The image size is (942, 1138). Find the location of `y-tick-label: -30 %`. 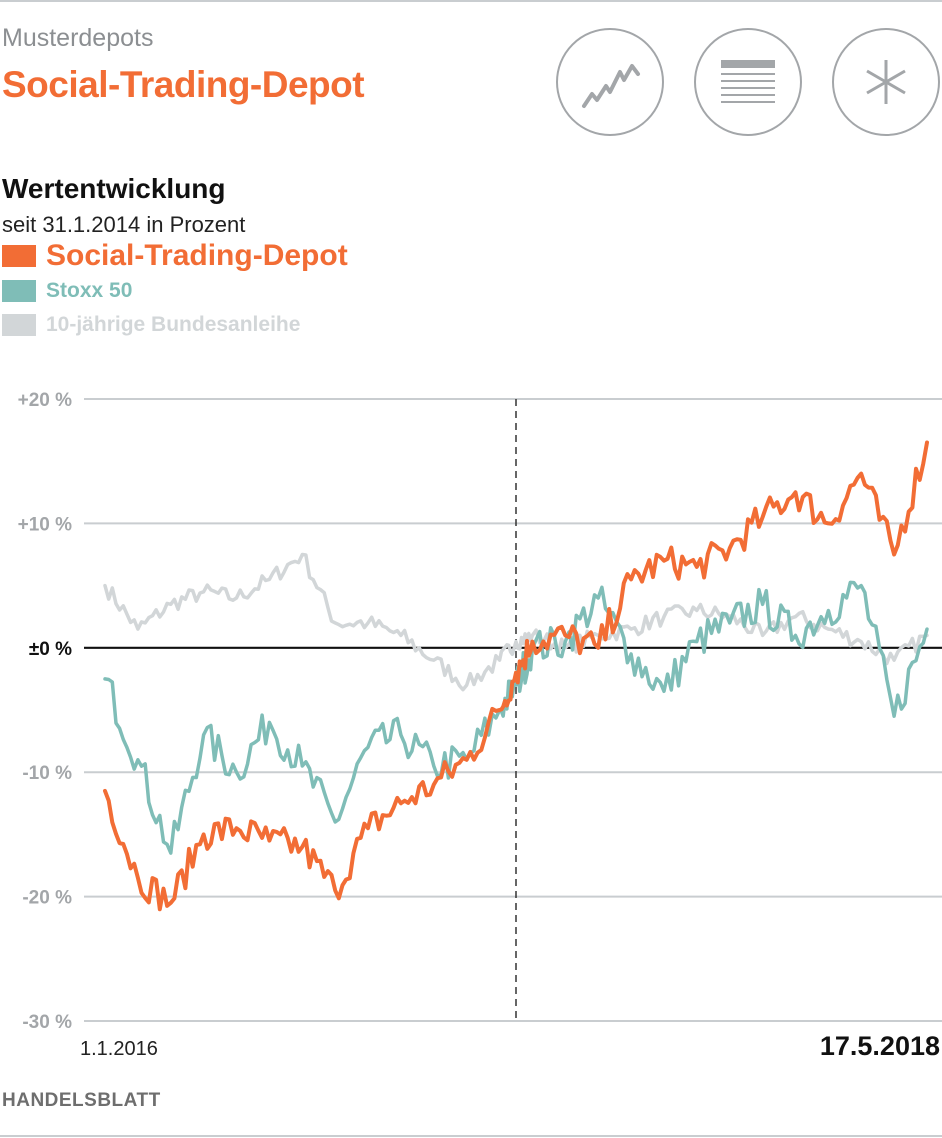

y-tick-label: -30 % is located at coordinates (47, 1022).